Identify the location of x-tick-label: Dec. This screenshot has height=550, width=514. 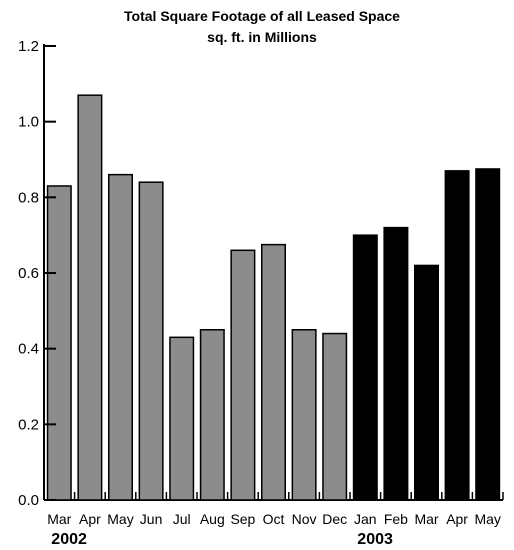
(334, 519).